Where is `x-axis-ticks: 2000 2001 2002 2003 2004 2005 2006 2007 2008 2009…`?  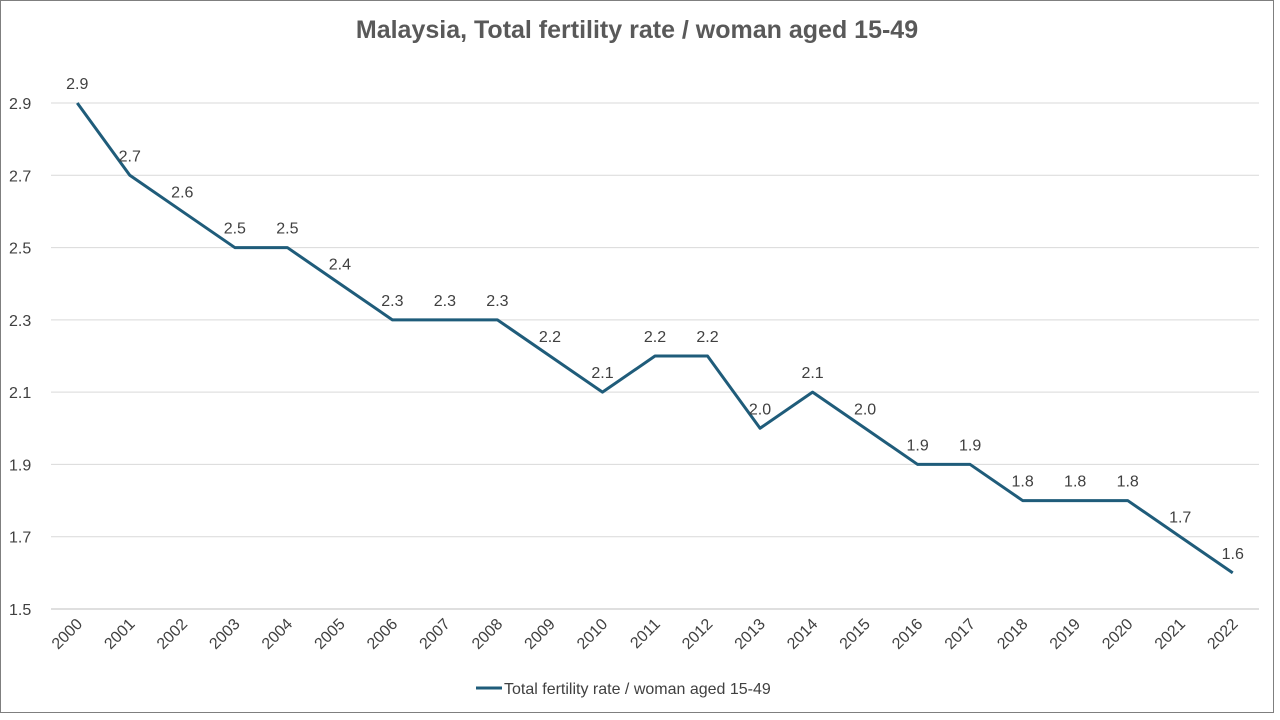 x-axis-ticks: 2000 2001 2002 2003 2004 2005 2006 2007 2008 2009… is located at coordinates (645, 634).